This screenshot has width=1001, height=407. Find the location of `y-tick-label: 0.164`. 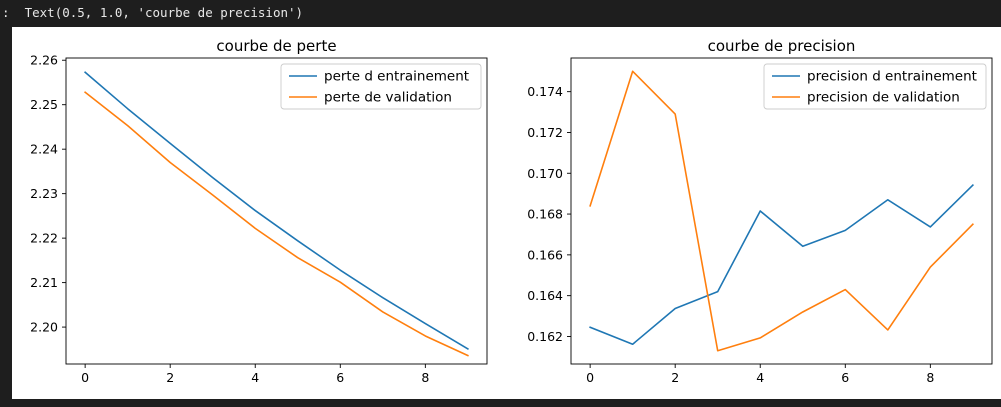

y-tick-label: 0.164 is located at coordinates (545, 295).